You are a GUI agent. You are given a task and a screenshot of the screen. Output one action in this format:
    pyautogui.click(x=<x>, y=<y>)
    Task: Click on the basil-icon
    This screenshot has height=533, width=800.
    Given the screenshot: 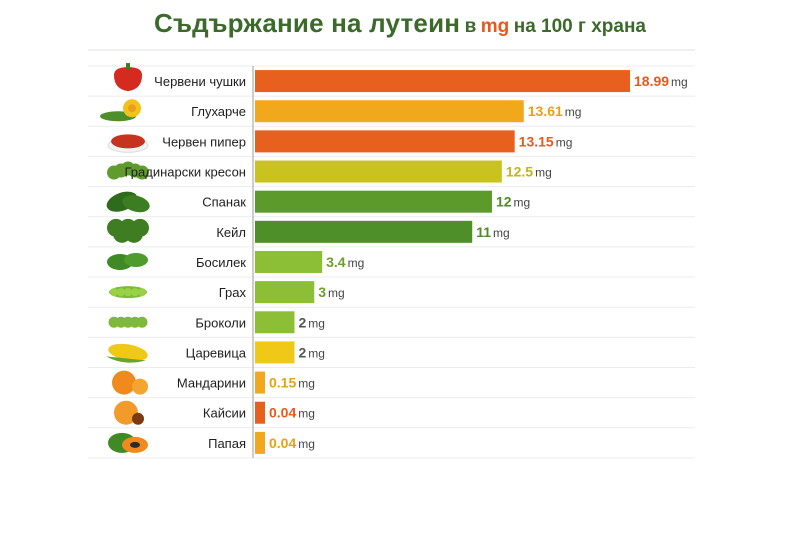 What is the action you would take?
    pyautogui.click(x=127, y=261)
    